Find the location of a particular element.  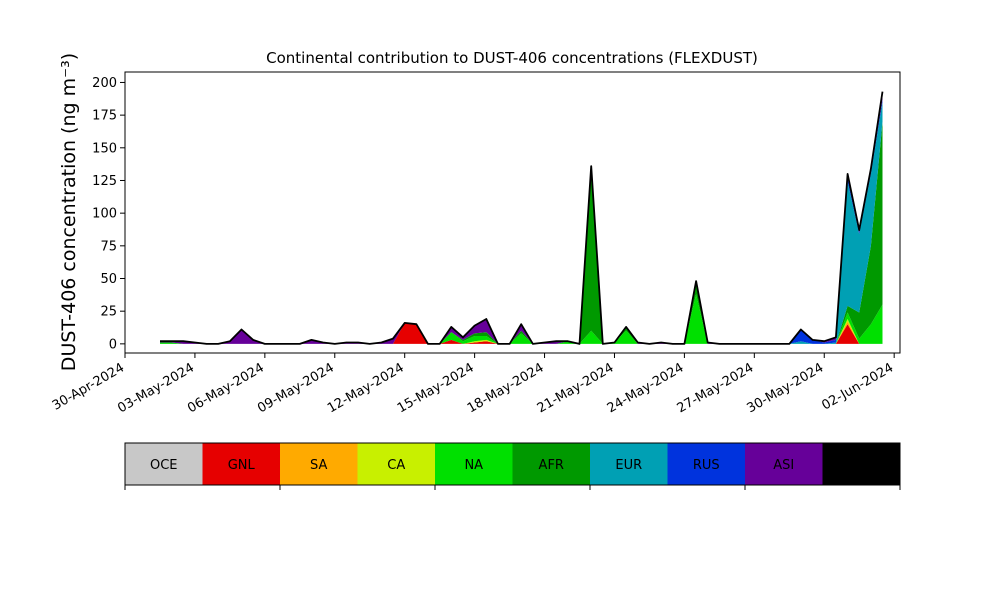

area-na is located at coordinates (521, 319).